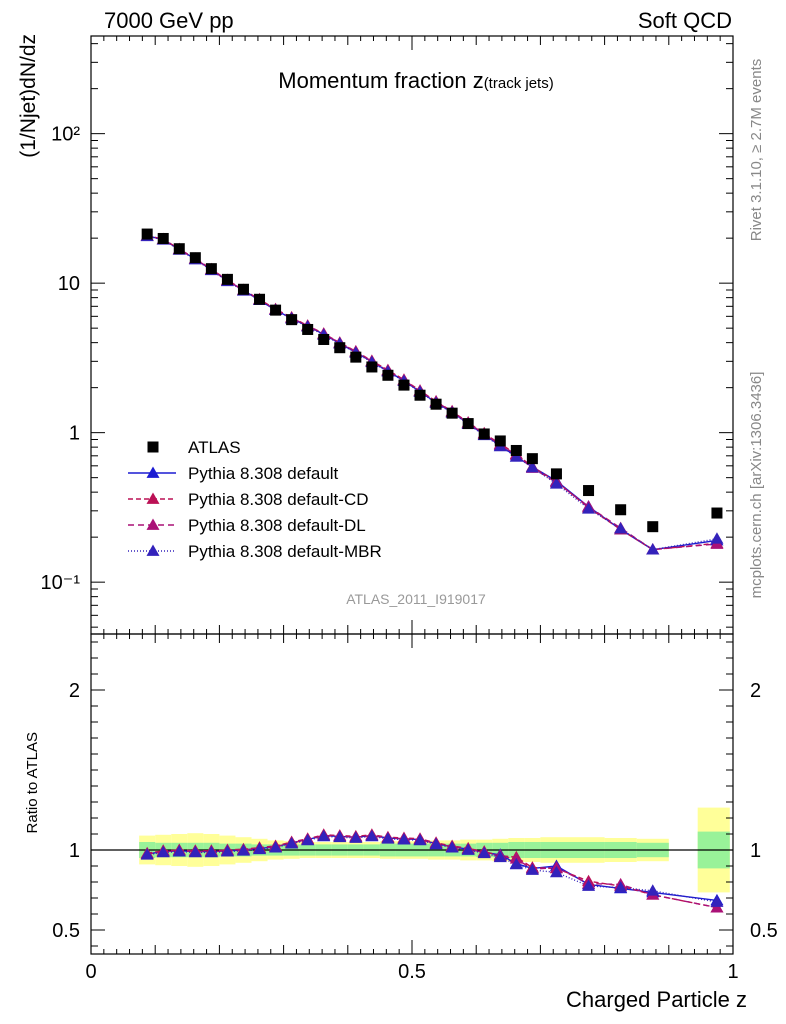 The image size is (786, 1024). What do you see at coordinates (61, 583) in the screenshot?
I see `main-y-tick-label: 10⁻¹` at bounding box center [61, 583].